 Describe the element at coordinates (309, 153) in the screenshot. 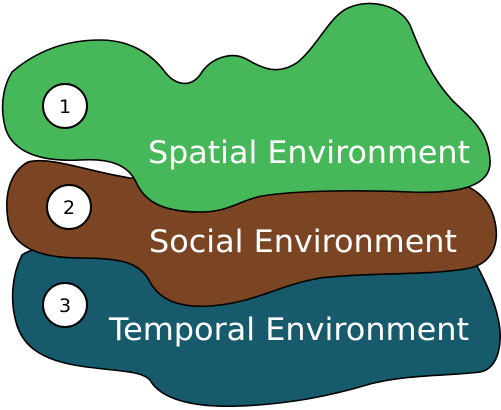

I see `spatial-environment-label: Spatial Environment` at that location.